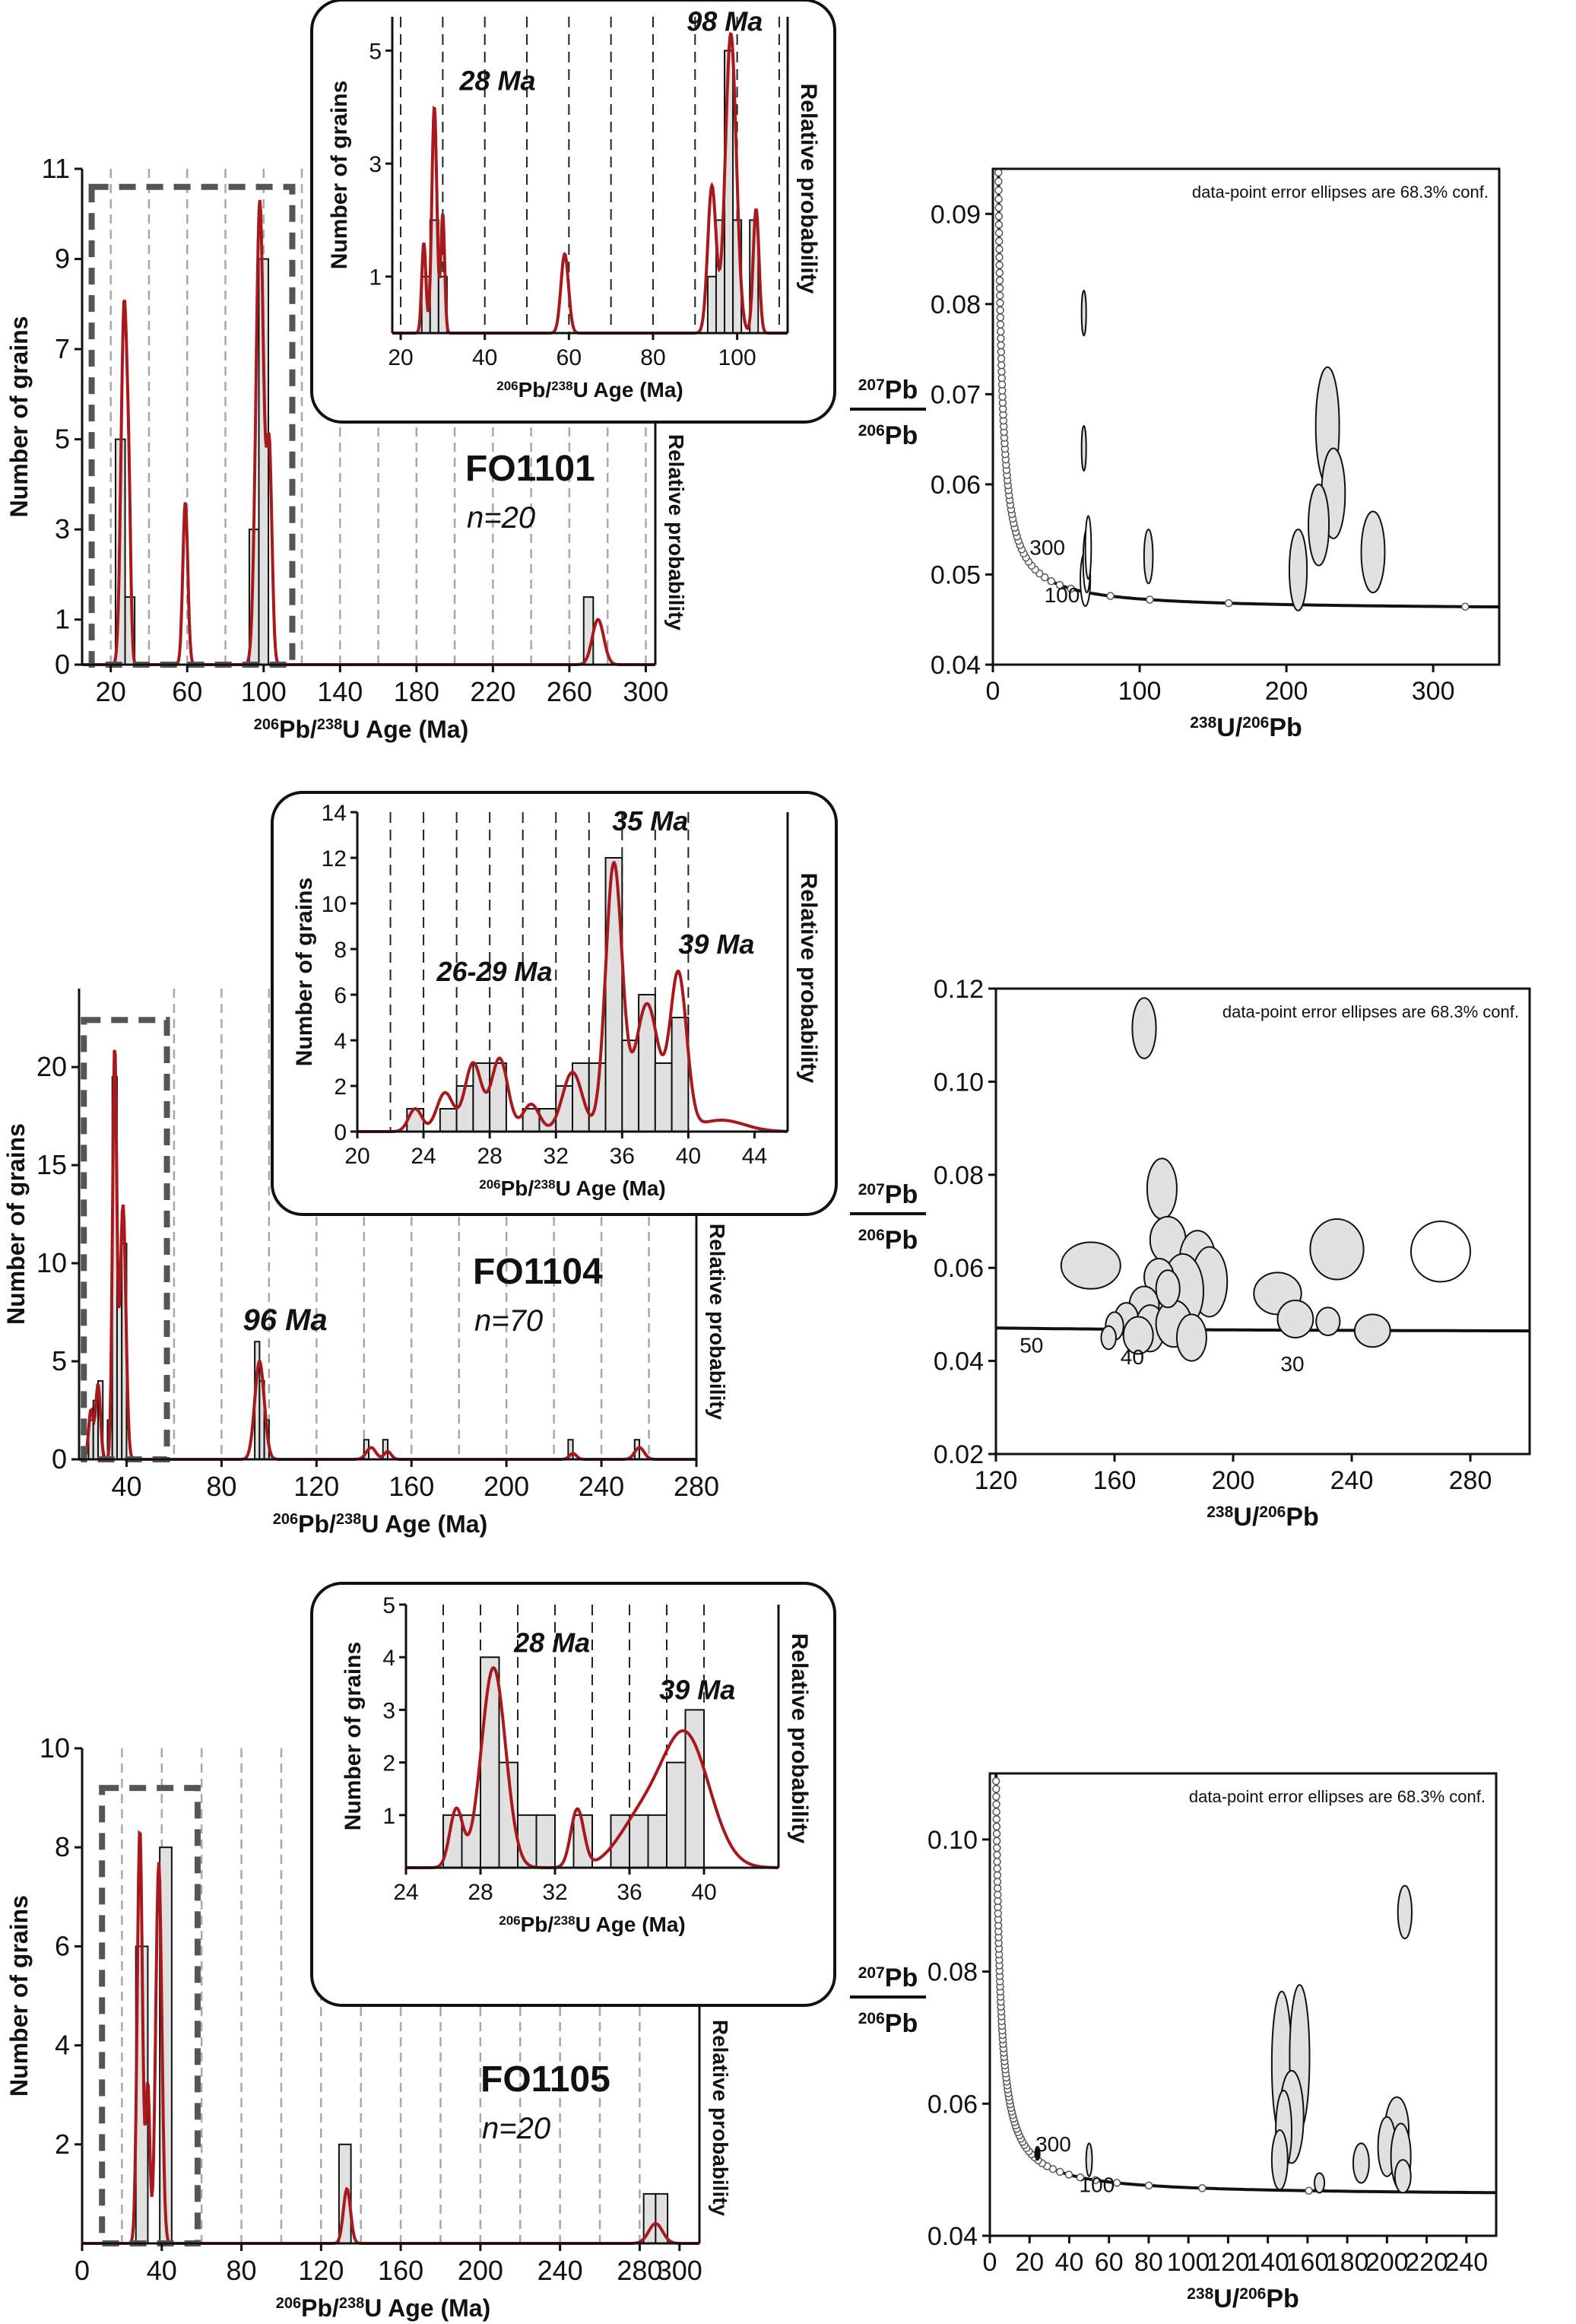 The image size is (1576, 2324). Describe the element at coordinates (589, 390) in the screenshot. I see `inset-x-axis-label: 206Pb/238U Age (Ma)` at that location.